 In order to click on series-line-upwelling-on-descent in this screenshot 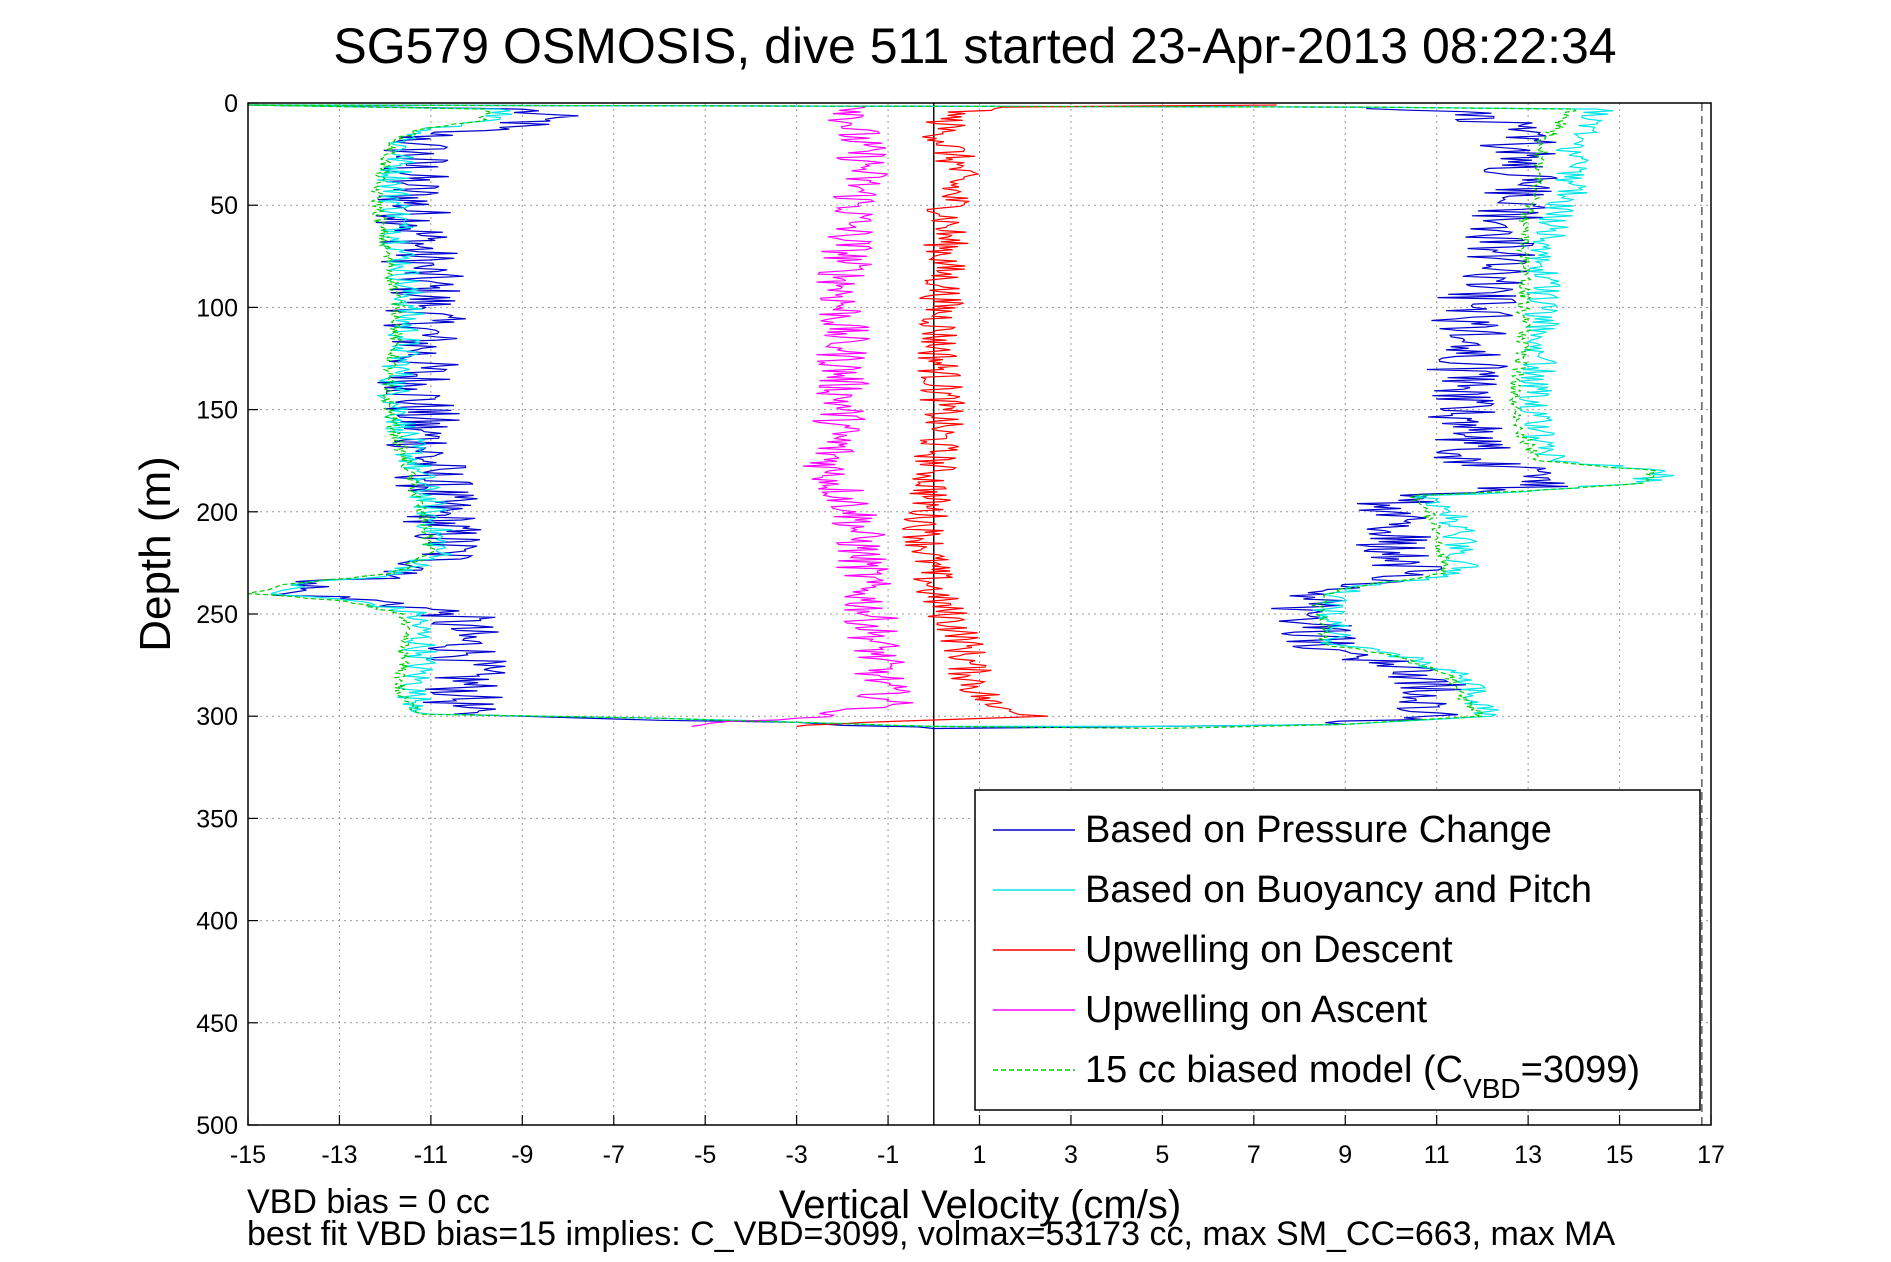, I will do `click(1036, 415)`.